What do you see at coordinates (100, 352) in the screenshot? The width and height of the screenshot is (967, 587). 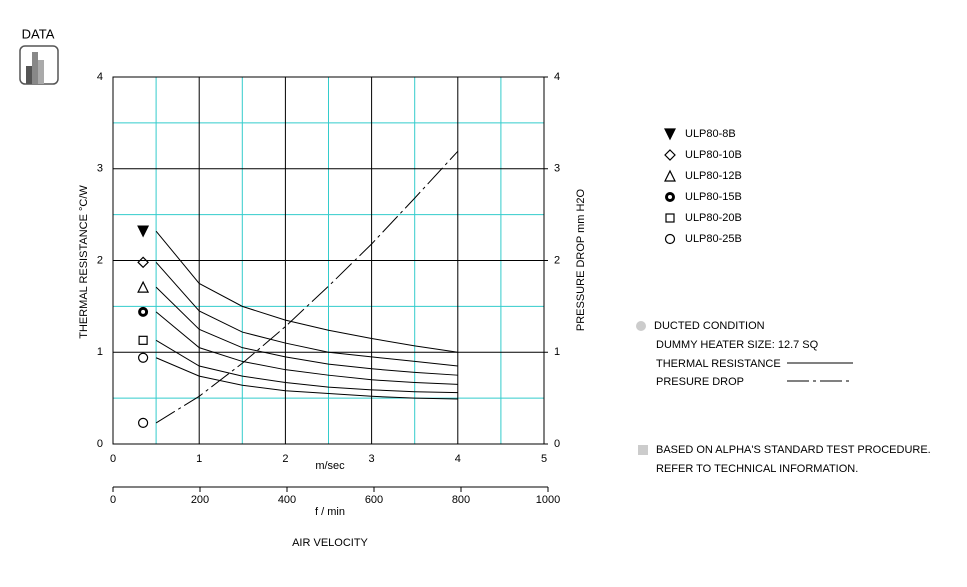 I see `y-tick-label: 1` at bounding box center [100, 352].